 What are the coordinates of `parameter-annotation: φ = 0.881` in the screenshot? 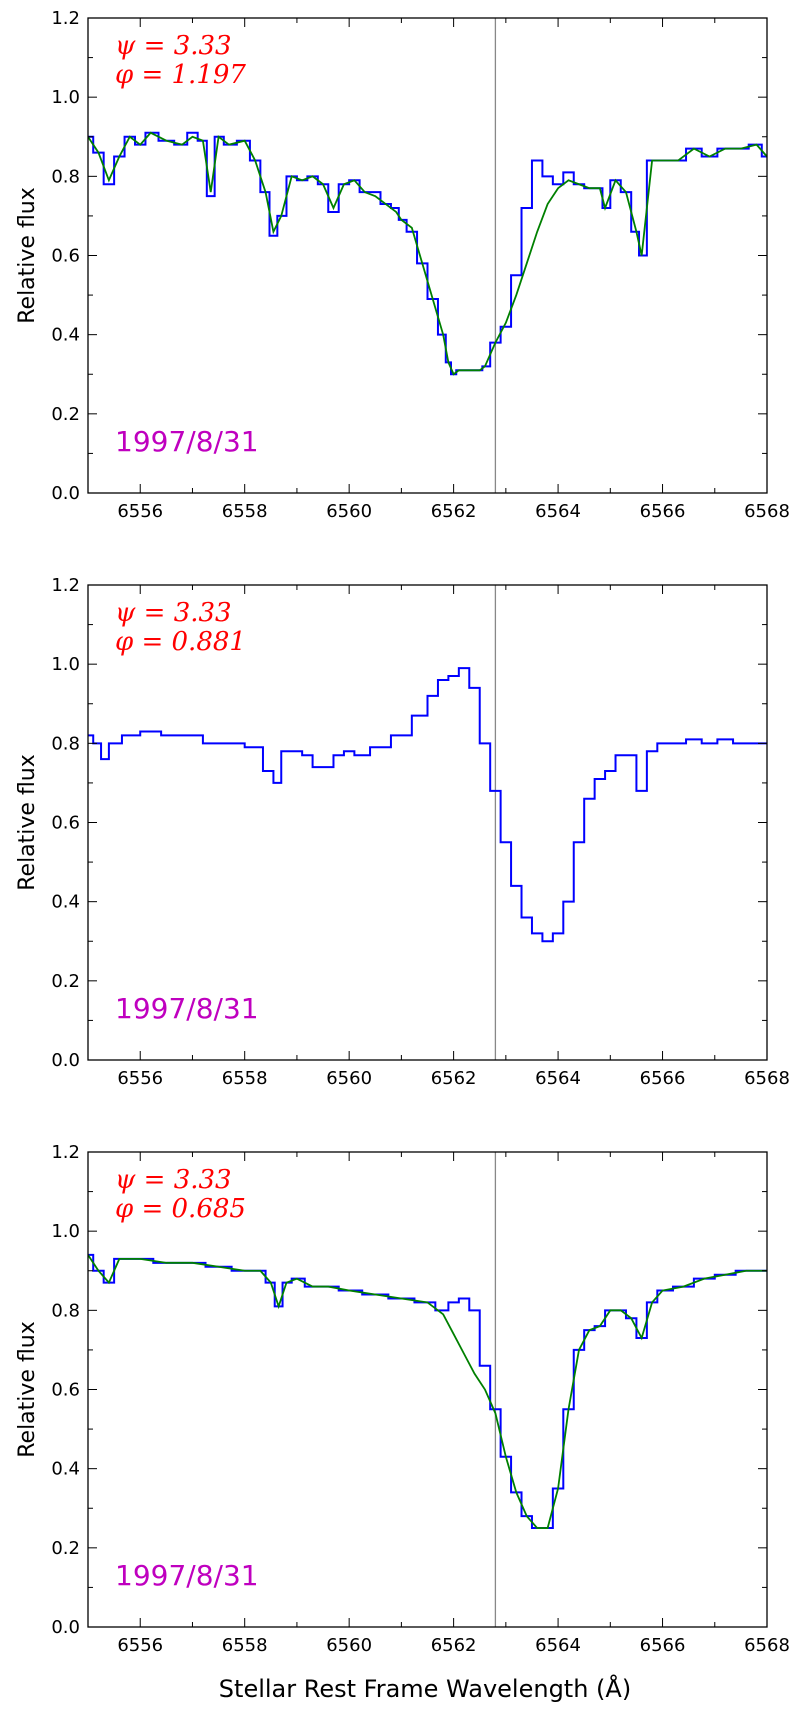 It's located at (180, 642).